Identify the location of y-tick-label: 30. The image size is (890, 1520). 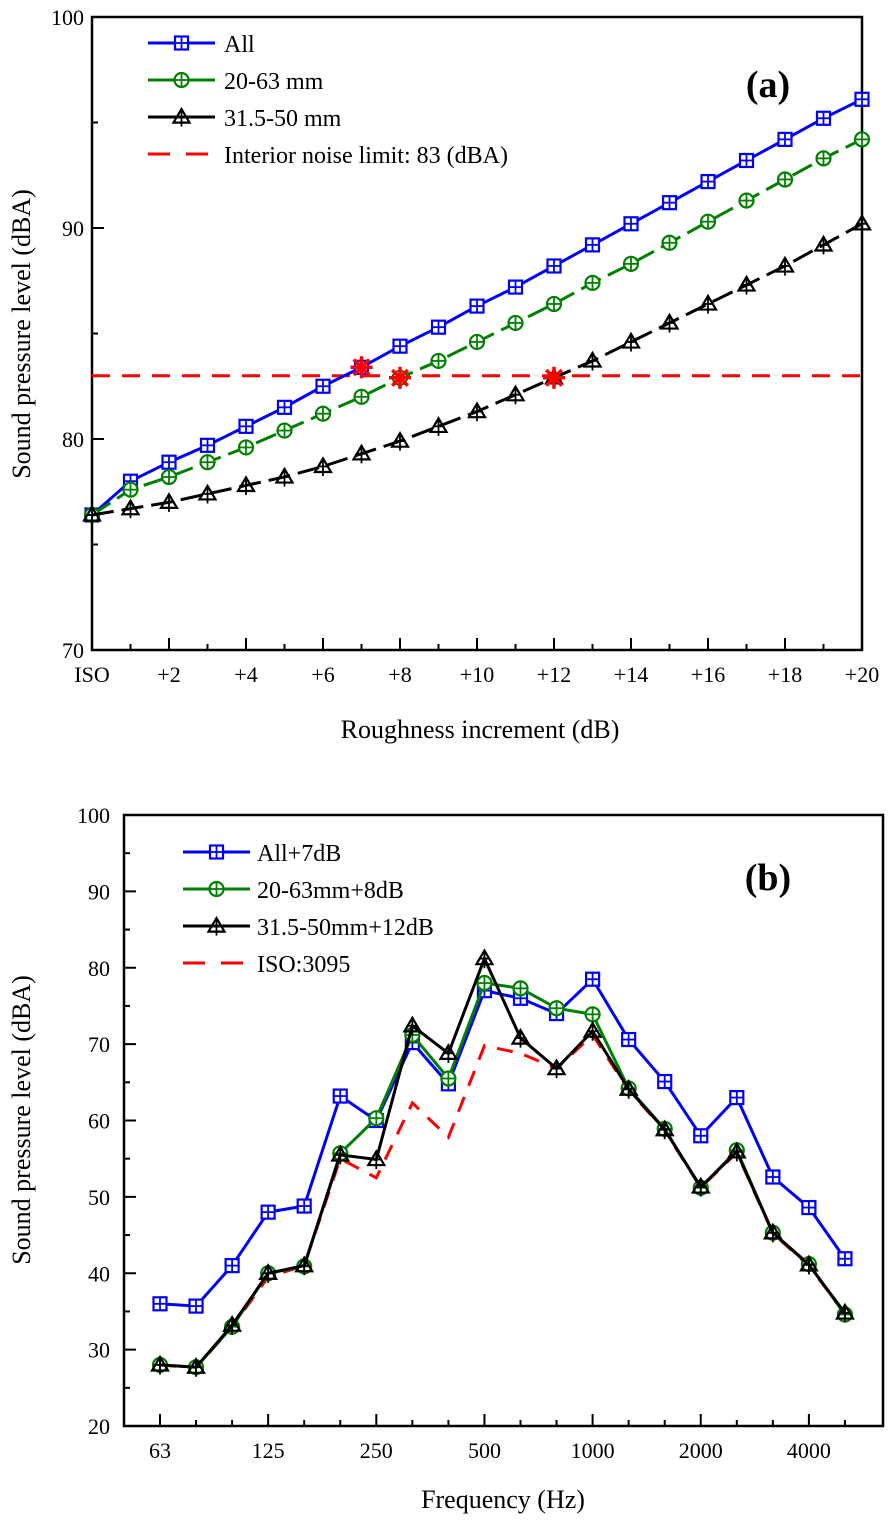
(99, 1350).